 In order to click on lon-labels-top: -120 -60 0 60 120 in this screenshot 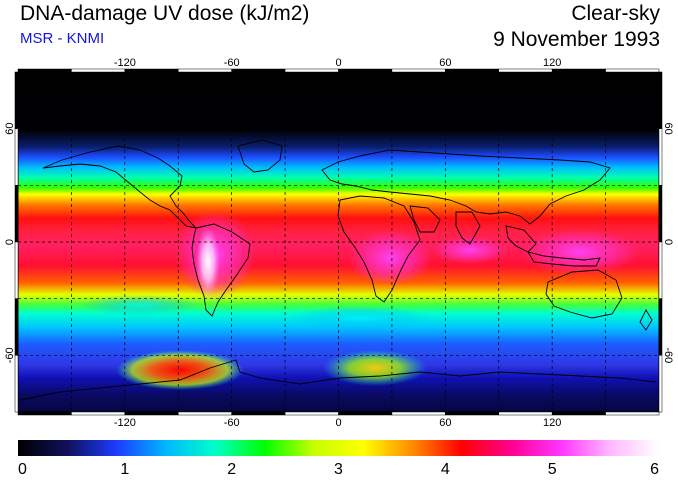, I will do `click(338, 63)`.